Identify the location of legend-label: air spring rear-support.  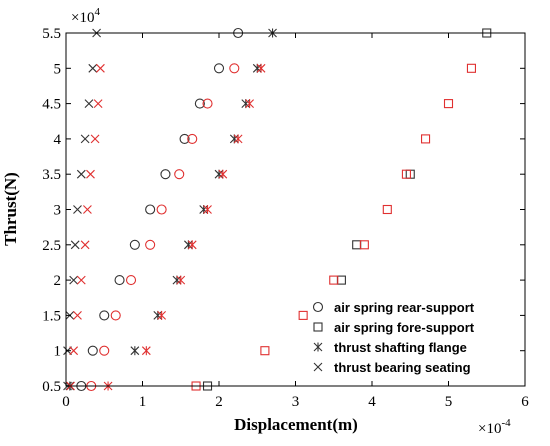
(404, 307).